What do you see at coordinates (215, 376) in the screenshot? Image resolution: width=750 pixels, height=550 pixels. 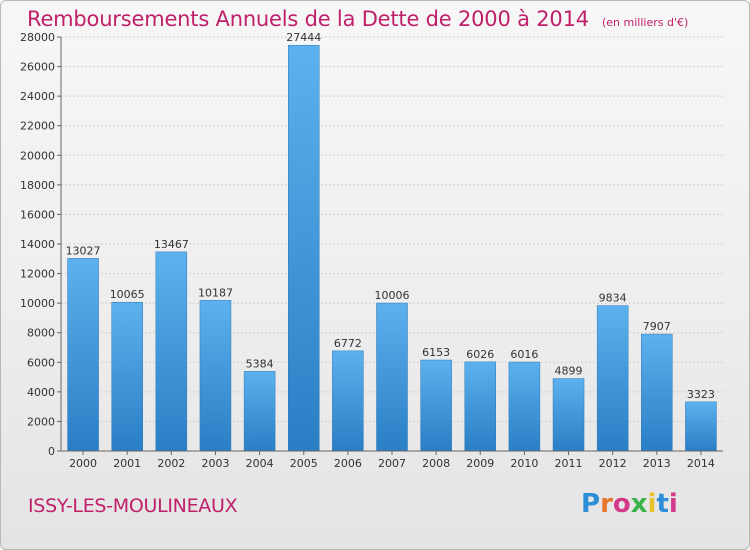 I see `bar-2003` at bounding box center [215, 376].